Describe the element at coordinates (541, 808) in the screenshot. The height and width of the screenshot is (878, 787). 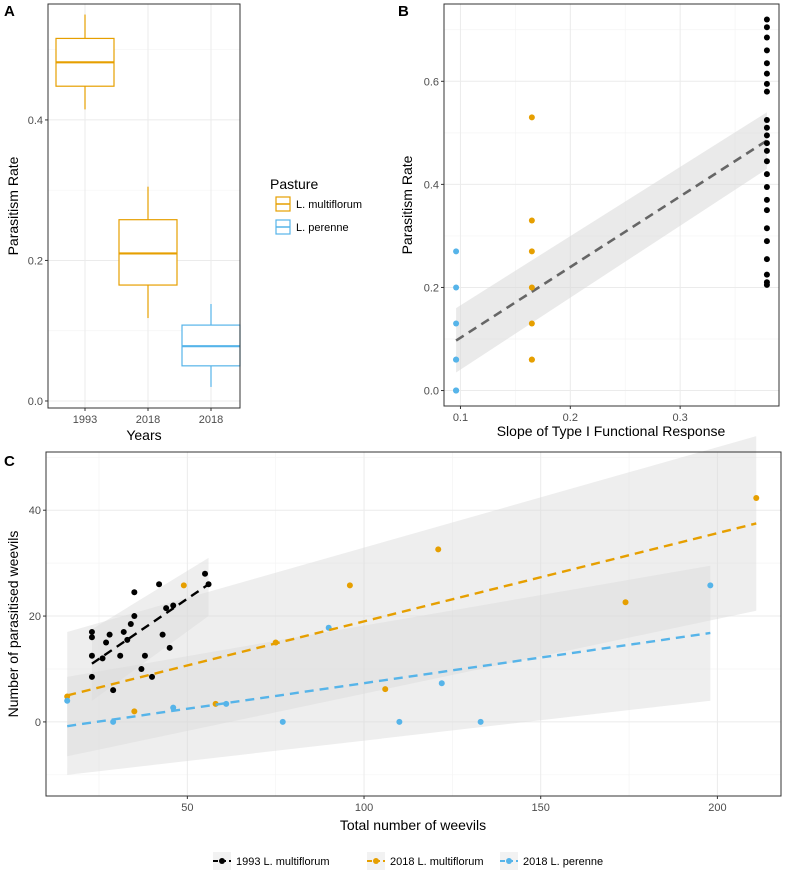
I see `c-xtick-label: 150` at that location.